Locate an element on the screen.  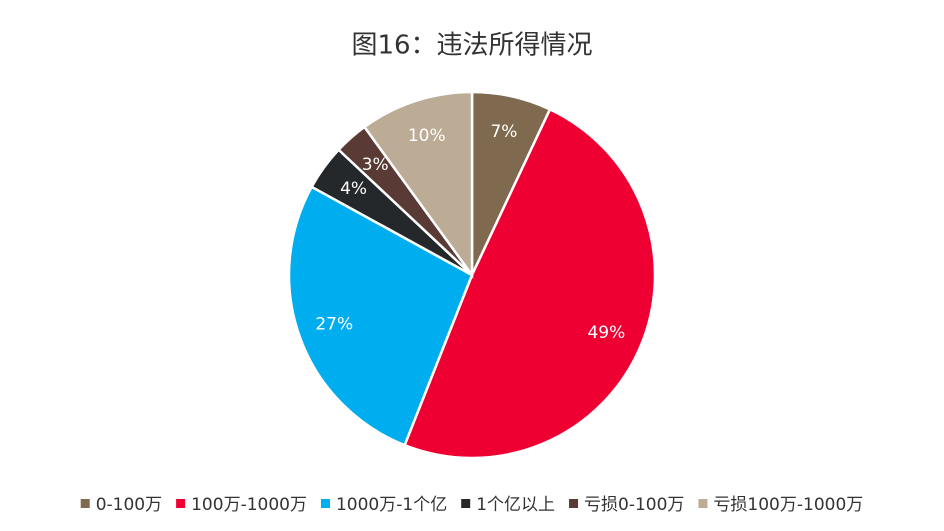
legend-label: 亏损0-100万 is located at coordinates (634, 505).